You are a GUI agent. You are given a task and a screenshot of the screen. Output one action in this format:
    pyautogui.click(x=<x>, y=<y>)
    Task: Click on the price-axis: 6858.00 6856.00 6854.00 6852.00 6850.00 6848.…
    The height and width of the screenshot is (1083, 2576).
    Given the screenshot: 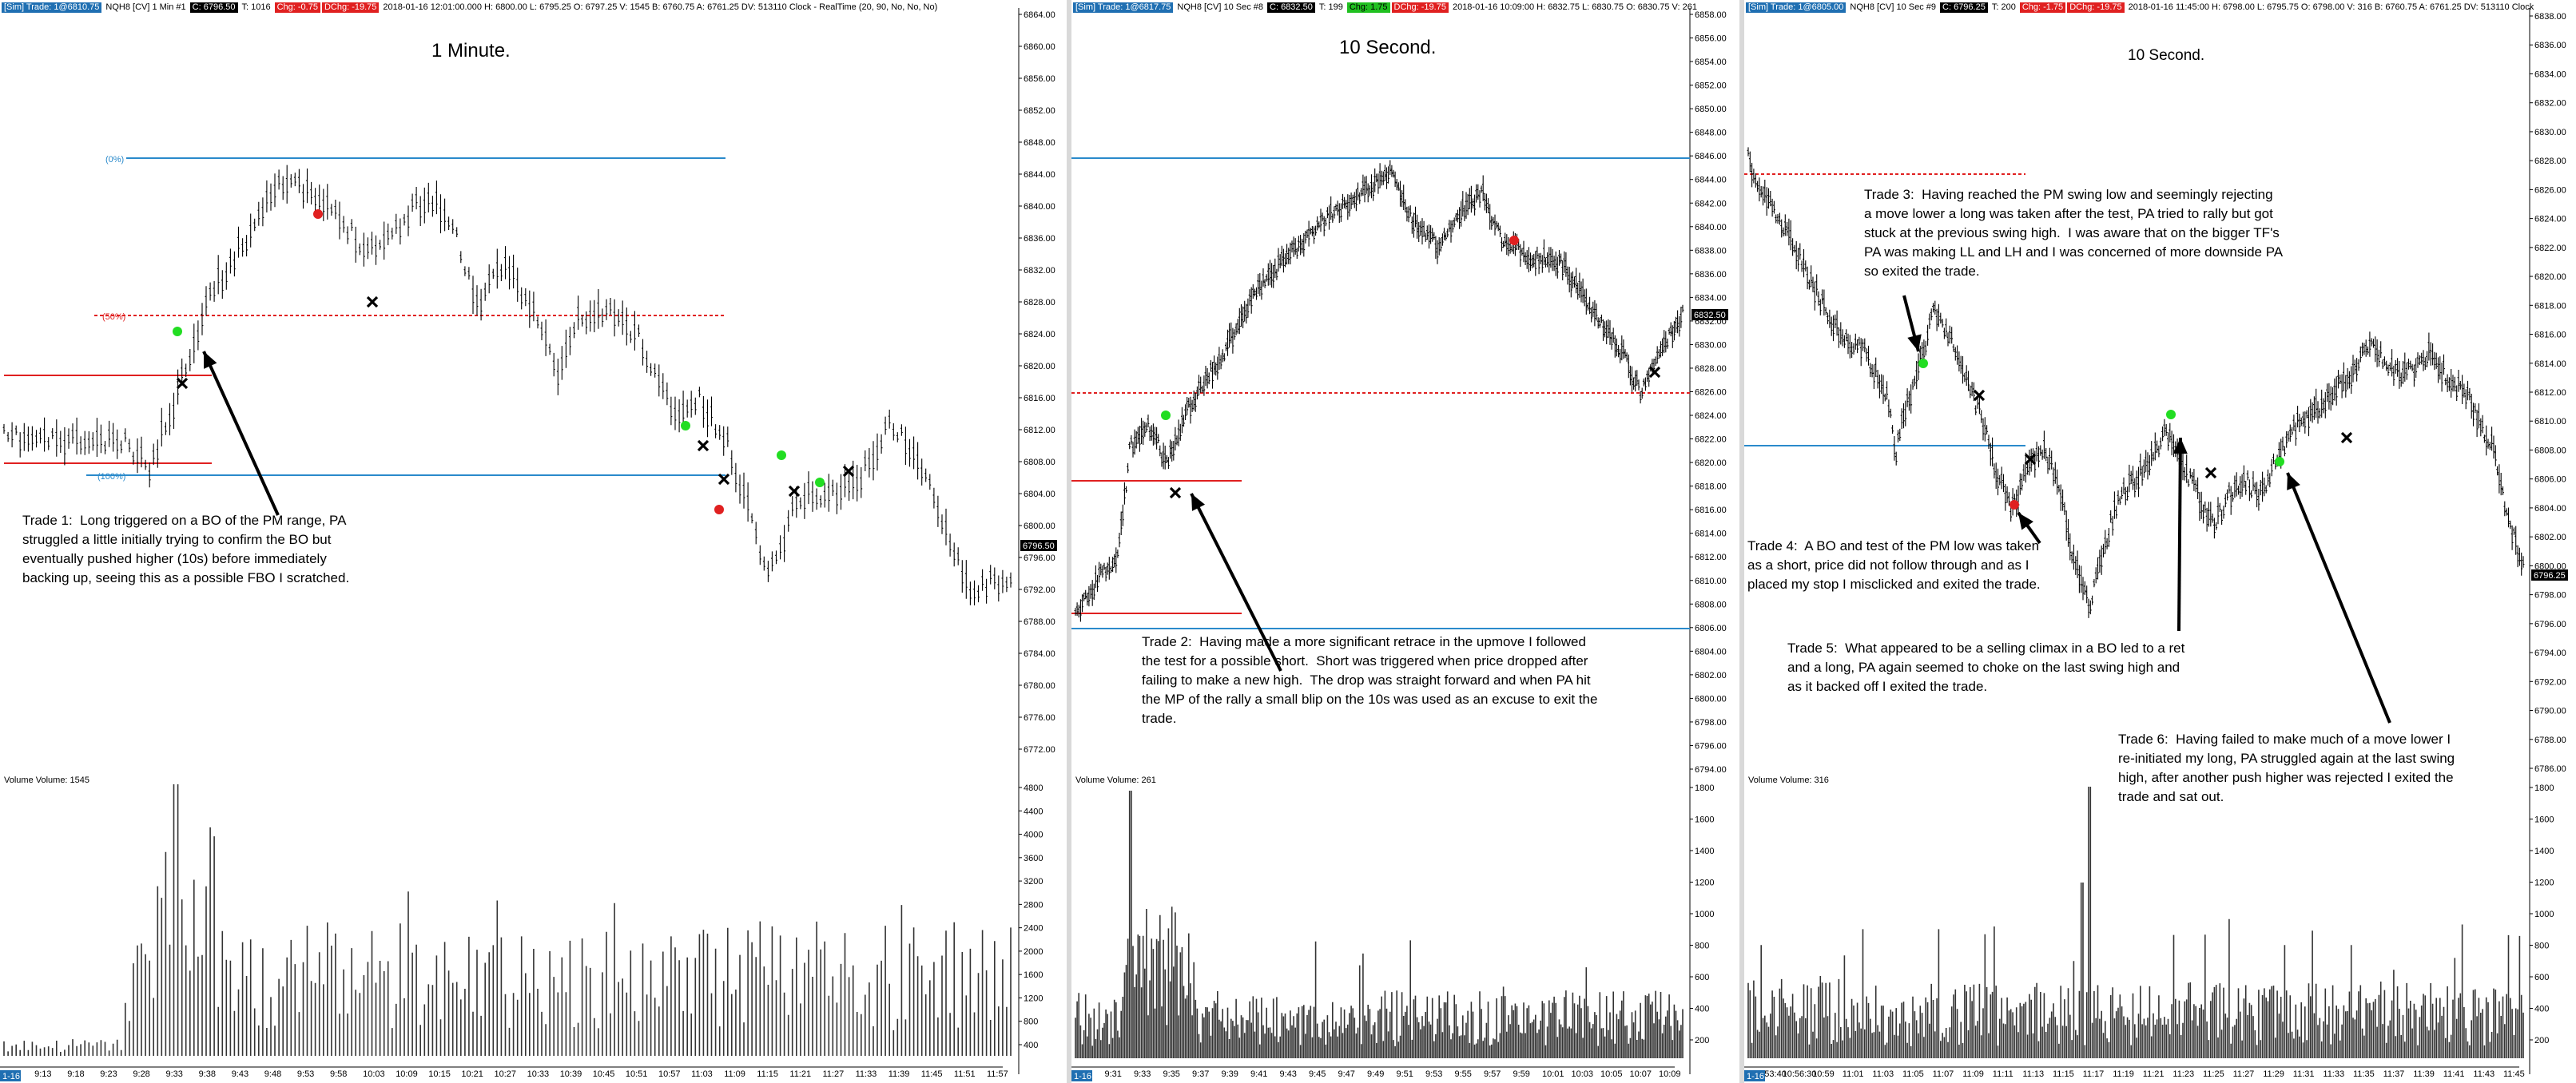 What is the action you would take?
    pyautogui.click(x=1708, y=541)
    